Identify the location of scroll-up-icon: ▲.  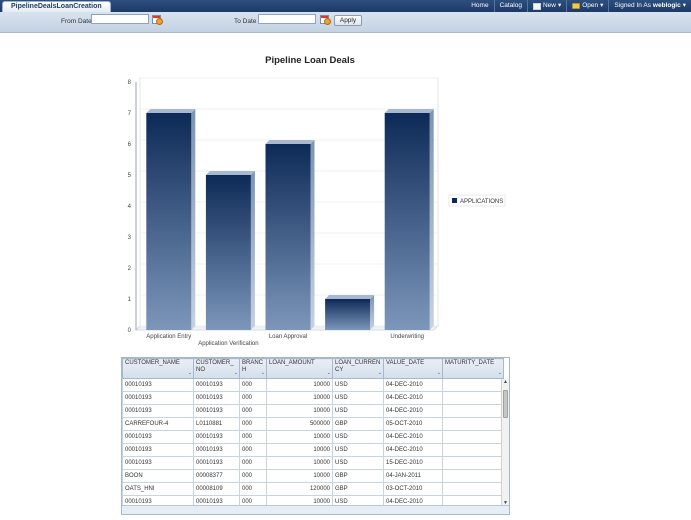
(505, 382).